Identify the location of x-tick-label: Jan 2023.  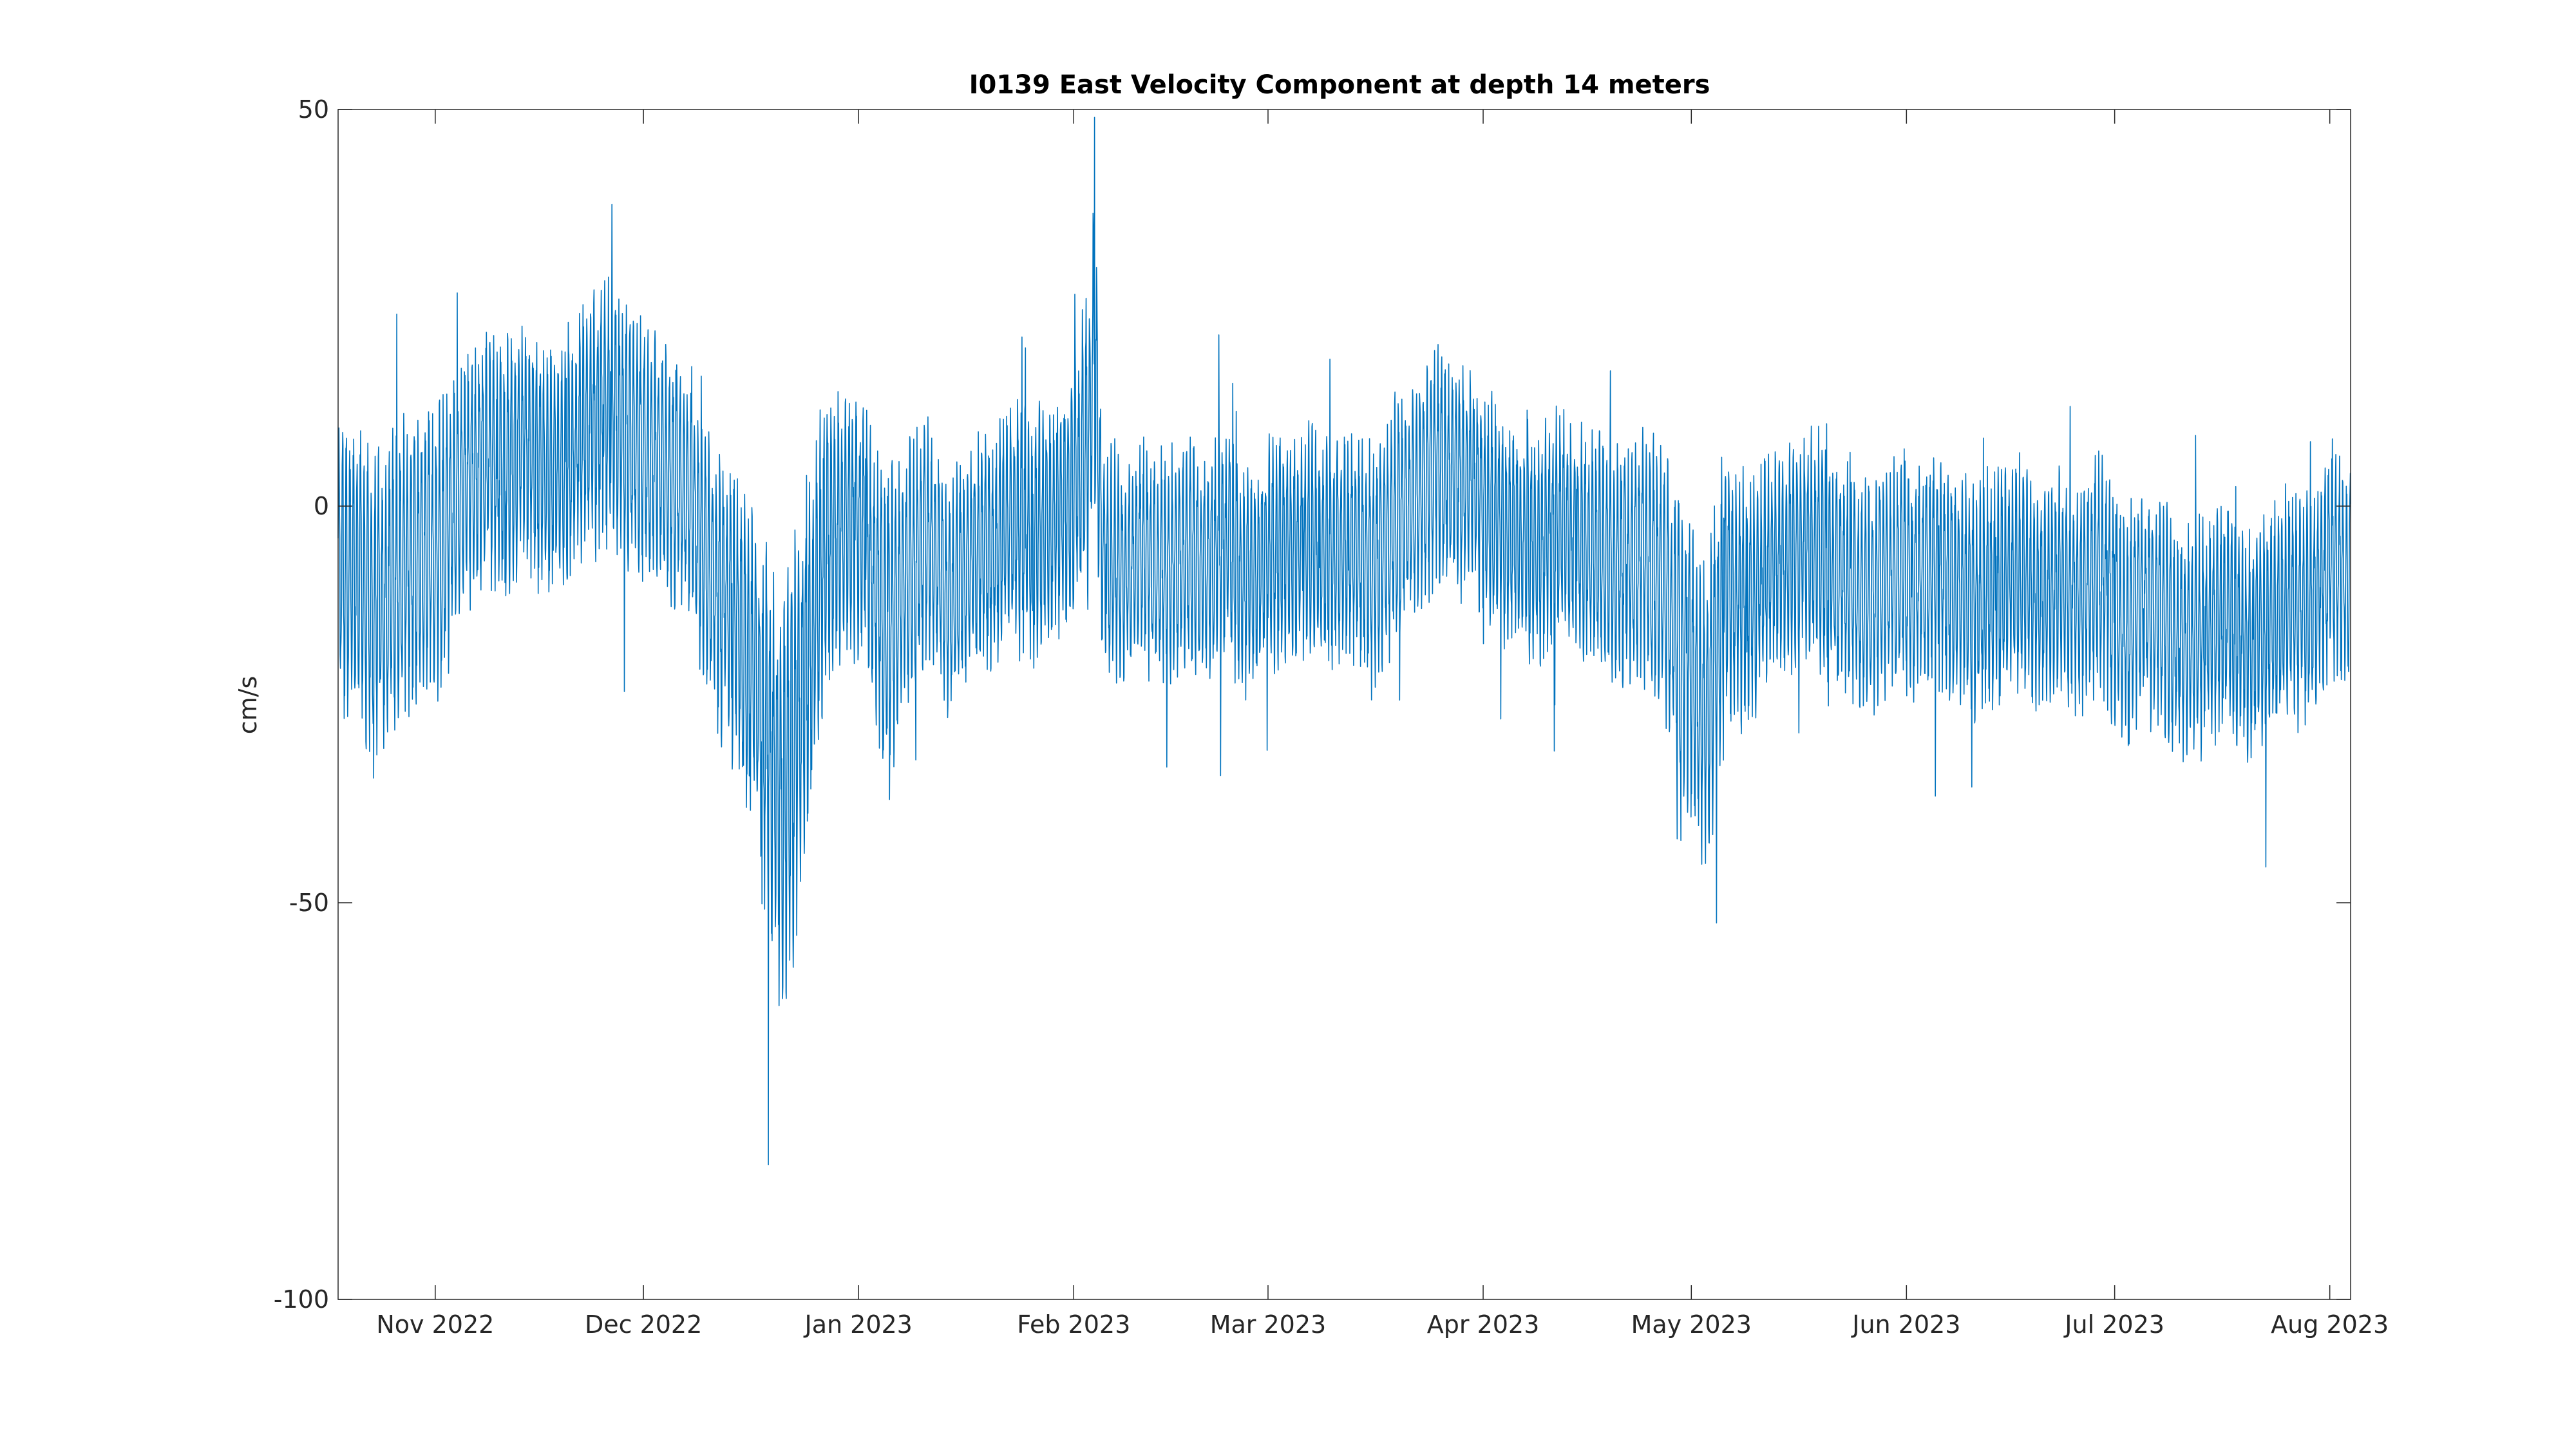
(858, 1325).